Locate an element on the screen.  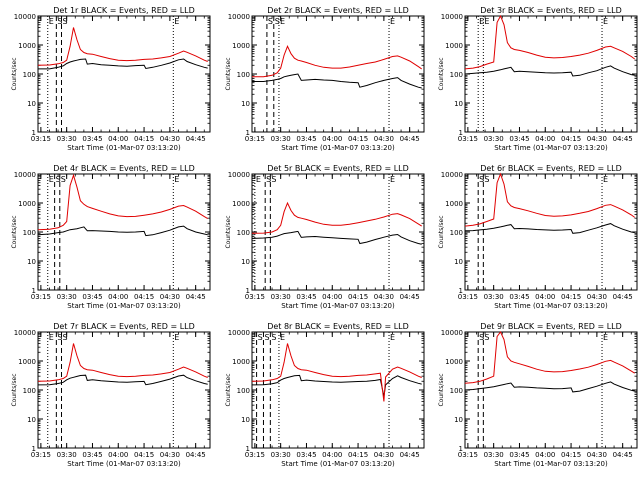
chart-title: Det 5r BLACK = Events, RED = LLD is located at coordinates (338, 168).